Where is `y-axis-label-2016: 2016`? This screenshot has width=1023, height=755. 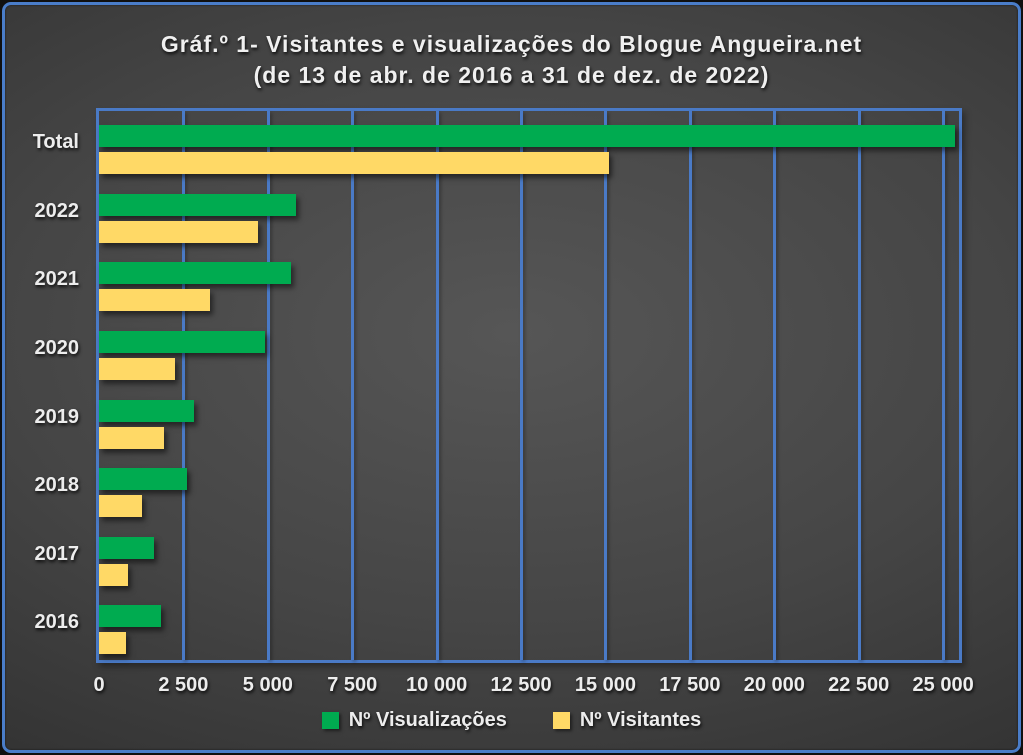 y-axis-label-2016: 2016 is located at coordinates (57, 622).